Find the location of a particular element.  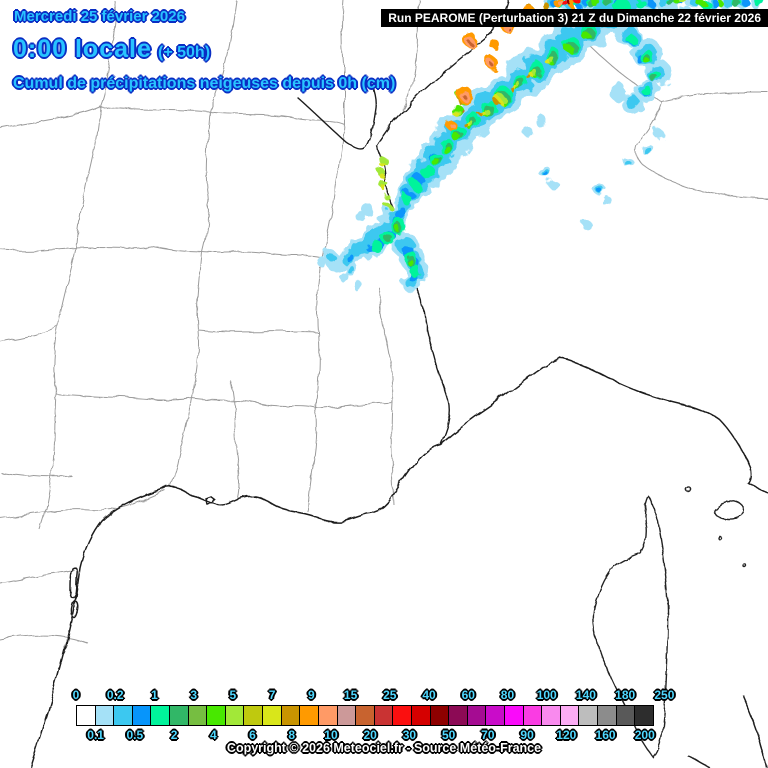

legend-label: 180 is located at coordinates (625, 695).